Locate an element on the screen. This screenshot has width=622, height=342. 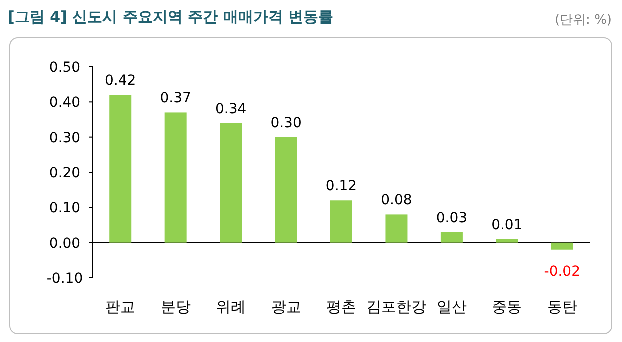
y-tick-label: 0.20 is located at coordinates (65, 174).